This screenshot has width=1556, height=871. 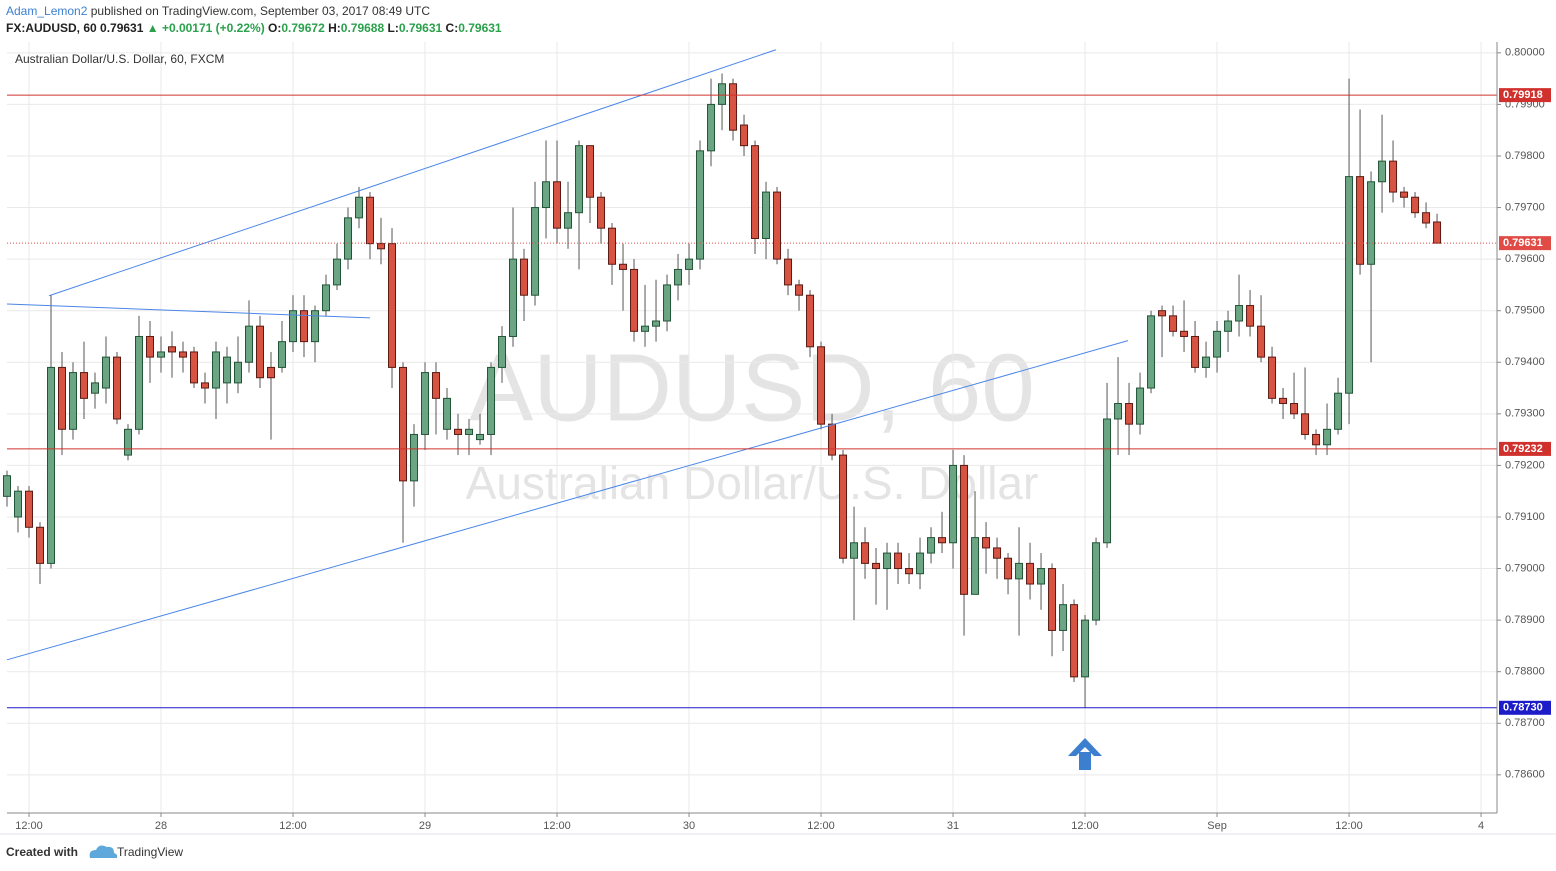 I want to click on price-label: 0.79631, so click(x=1523, y=243).